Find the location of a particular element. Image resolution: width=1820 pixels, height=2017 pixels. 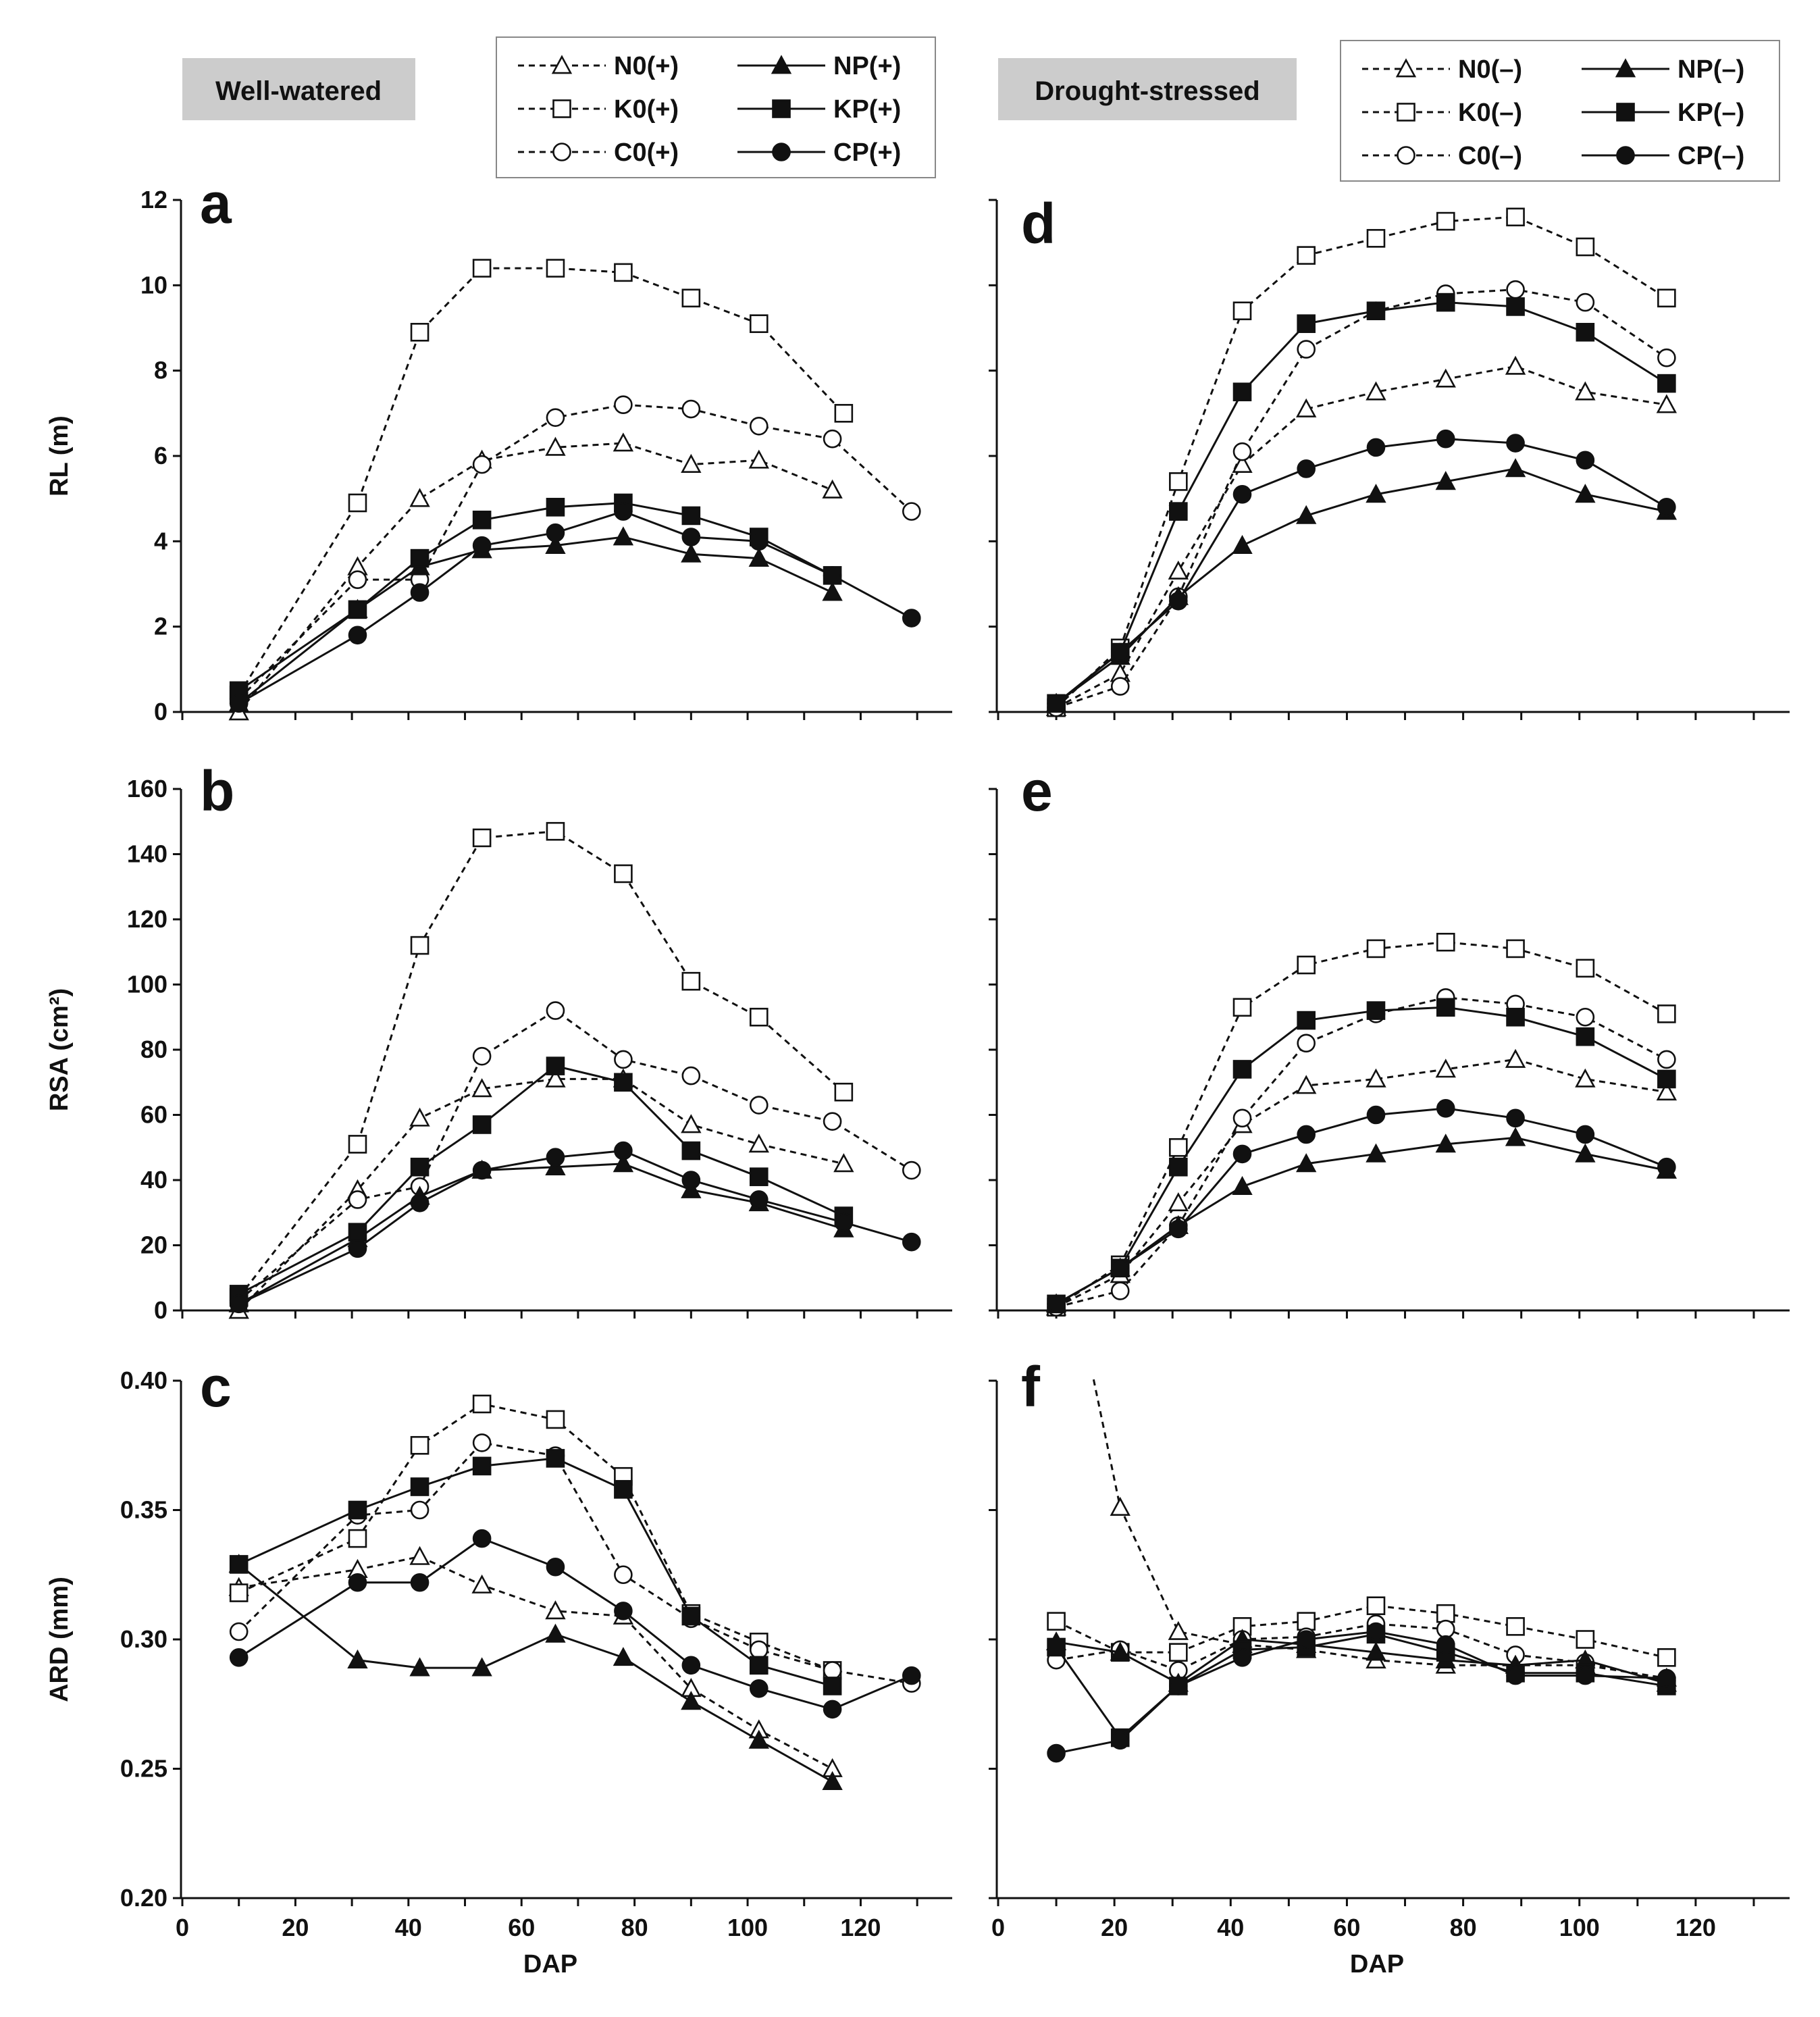

condition-box-right is located at coordinates (1147, 89).